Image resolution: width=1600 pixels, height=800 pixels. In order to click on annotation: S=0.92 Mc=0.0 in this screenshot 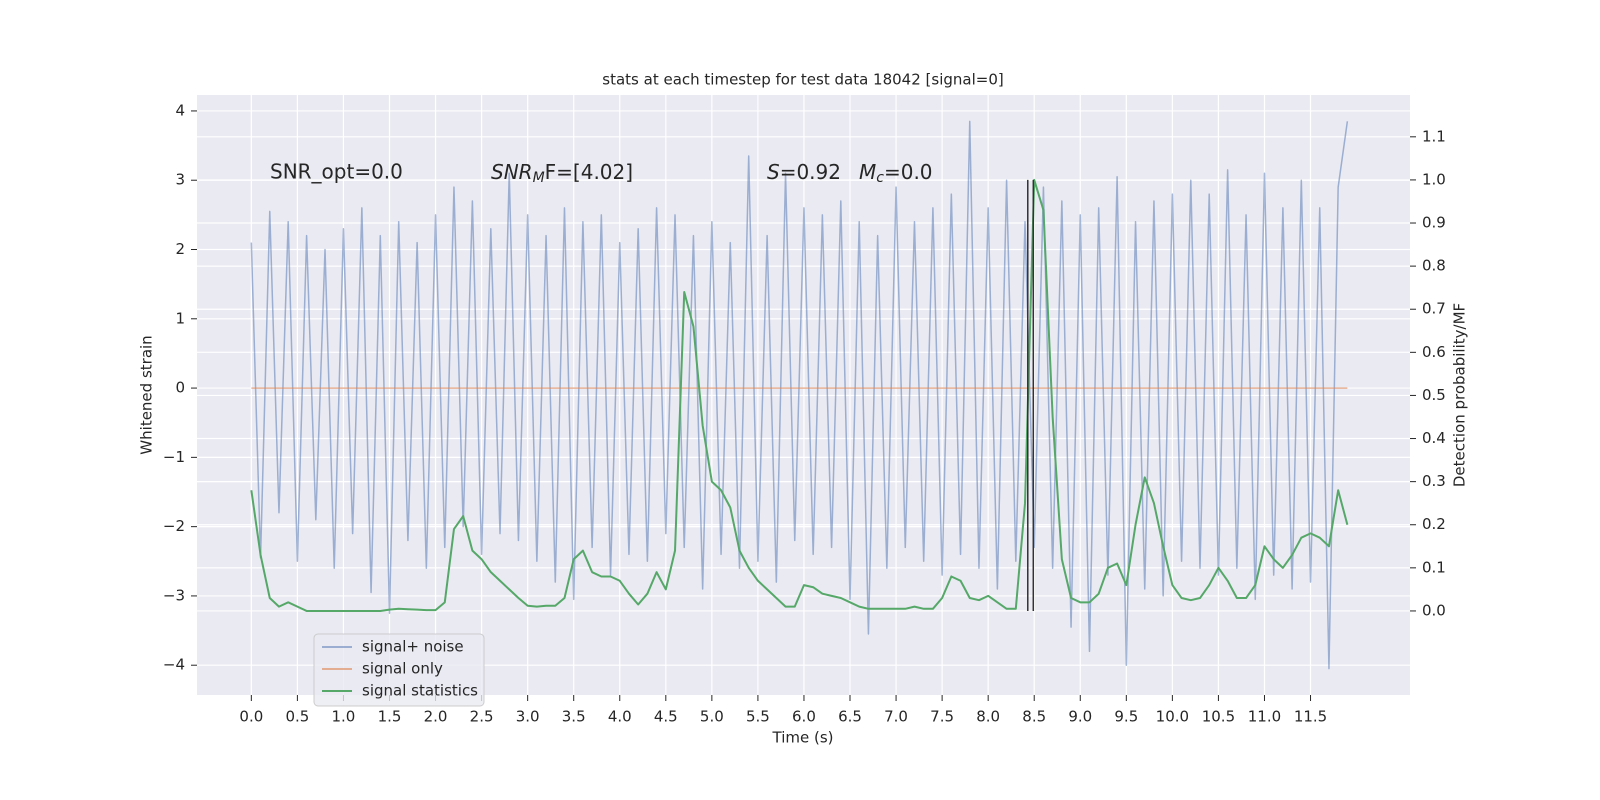, I will do `click(850, 173)`.